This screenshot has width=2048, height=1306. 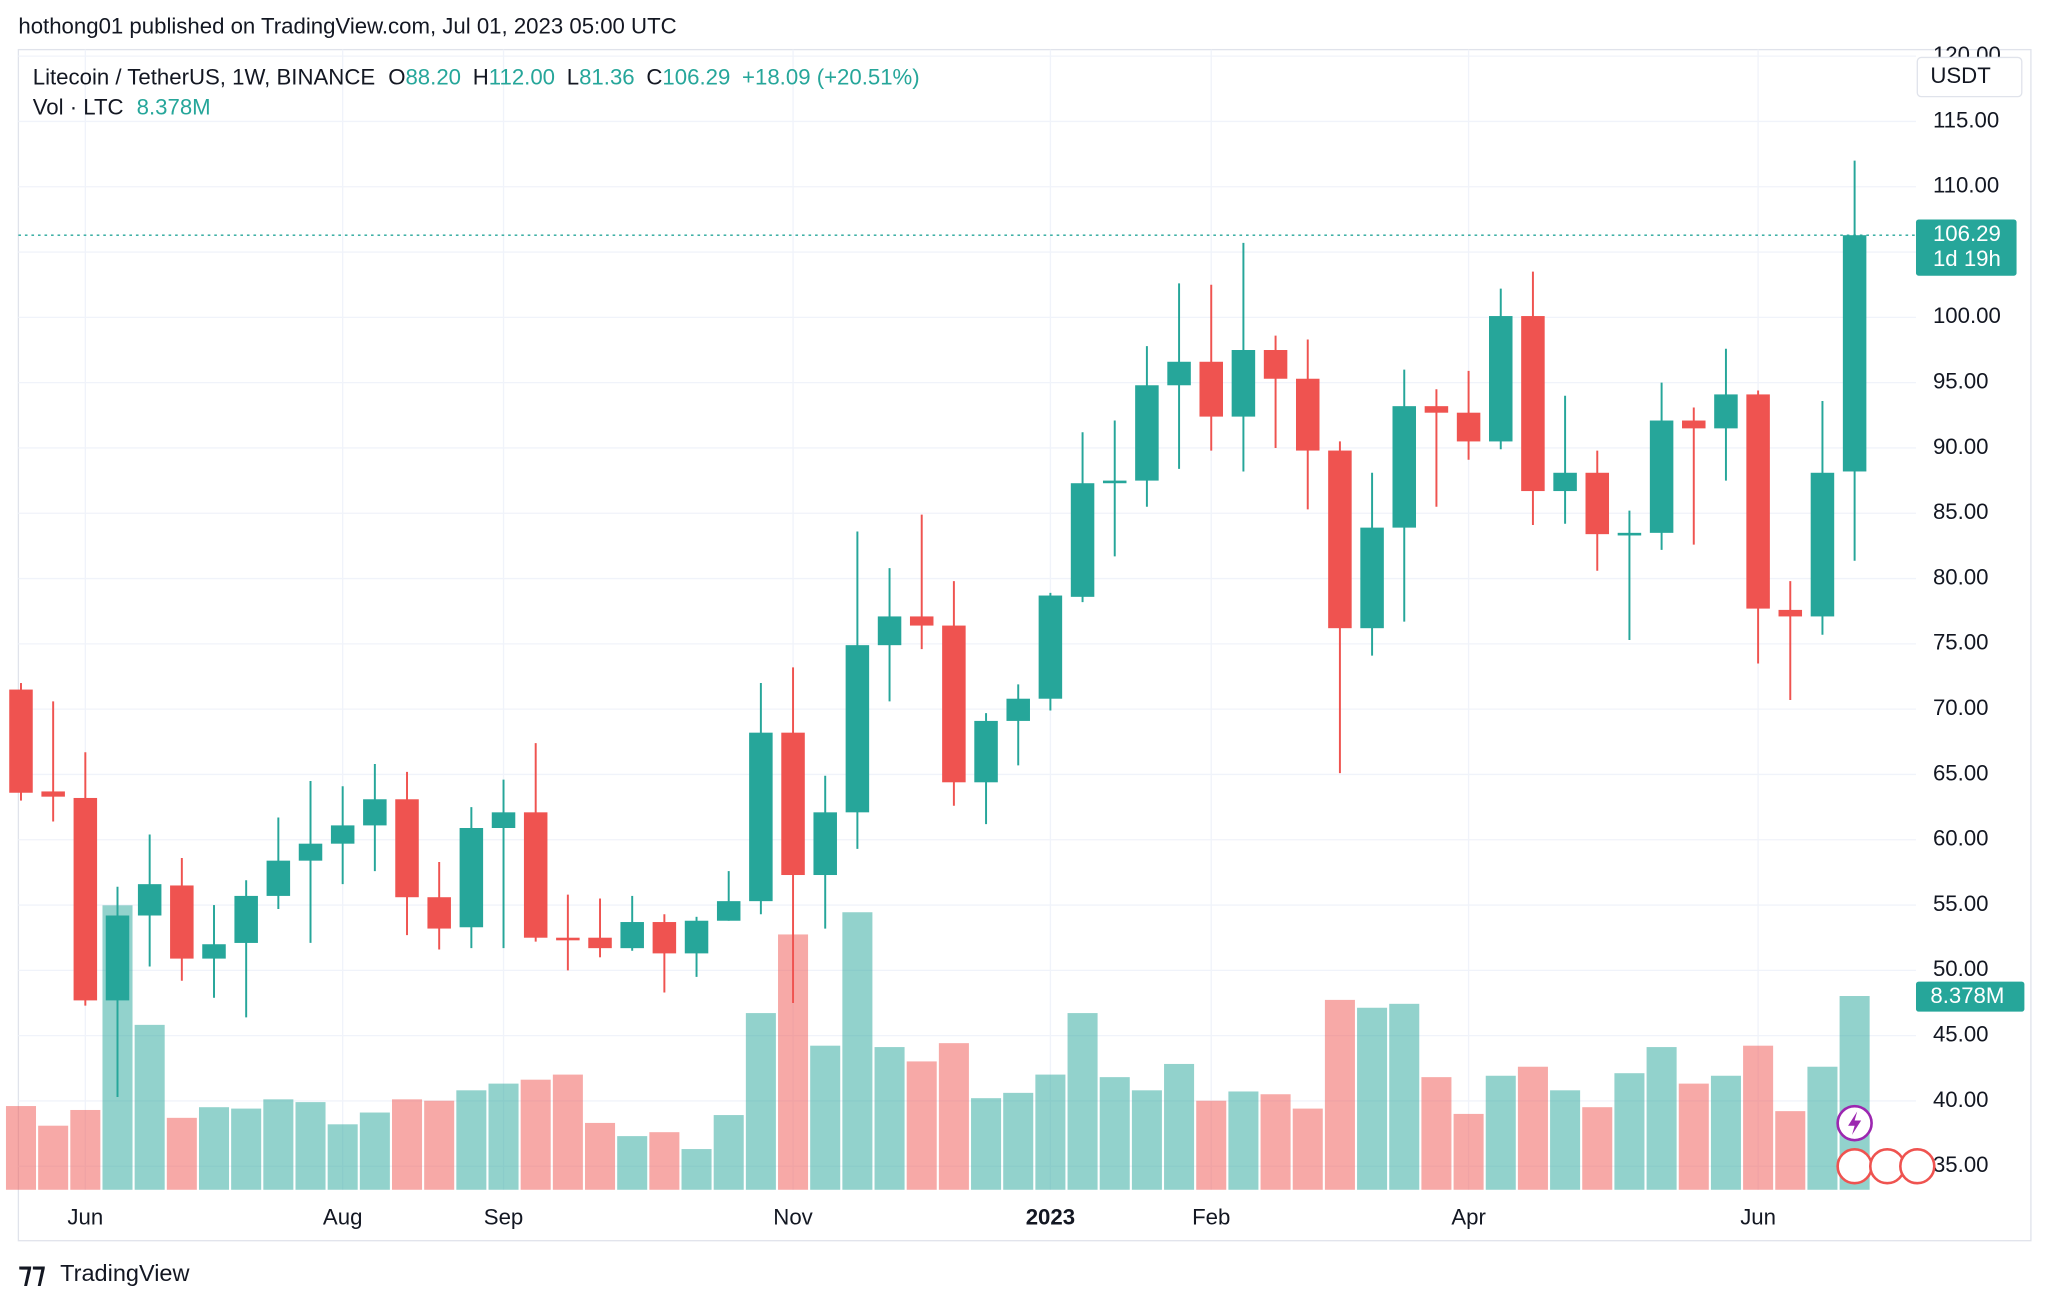 I want to click on event-icons, so click(x=1886, y=1144).